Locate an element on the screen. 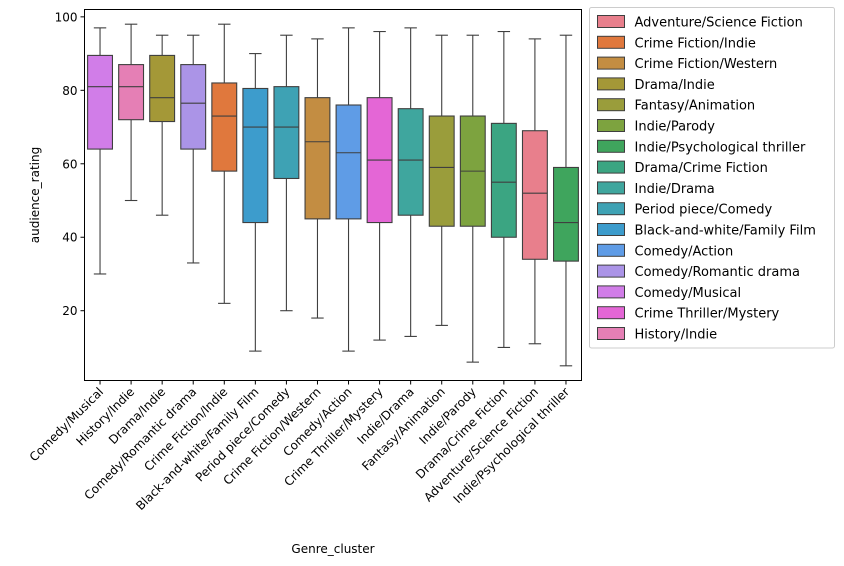 The width and height of the screenshot is (844, 566). legend-item: Comedy/Romantic drama is located at coordinates (698, 272).